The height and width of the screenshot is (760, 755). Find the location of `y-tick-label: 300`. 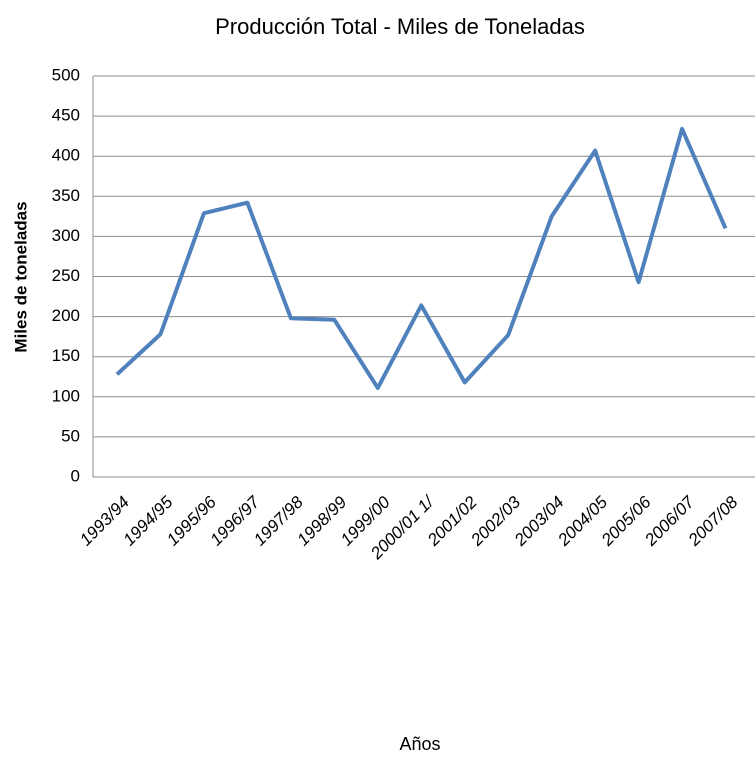

y-tick-label: 300 is located at coordinates (66, 235).